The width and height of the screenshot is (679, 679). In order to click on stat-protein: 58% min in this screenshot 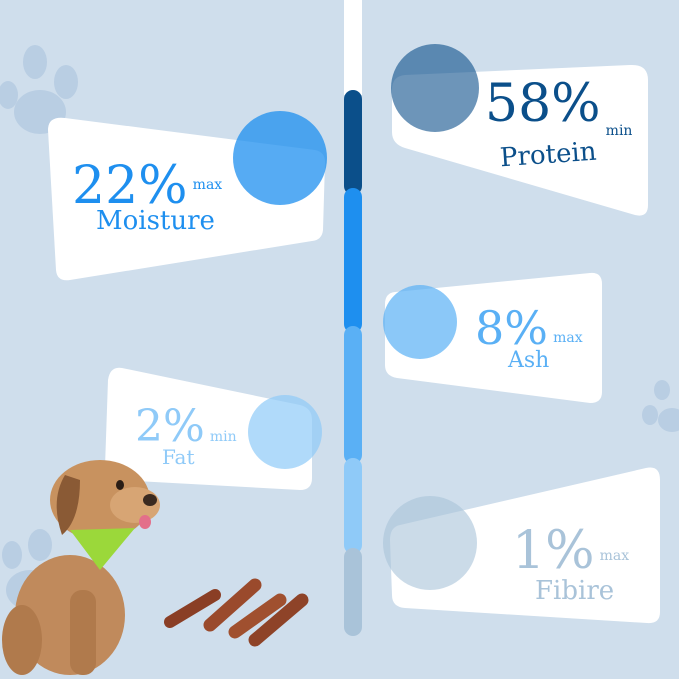, I will do `click(558, 108)`.